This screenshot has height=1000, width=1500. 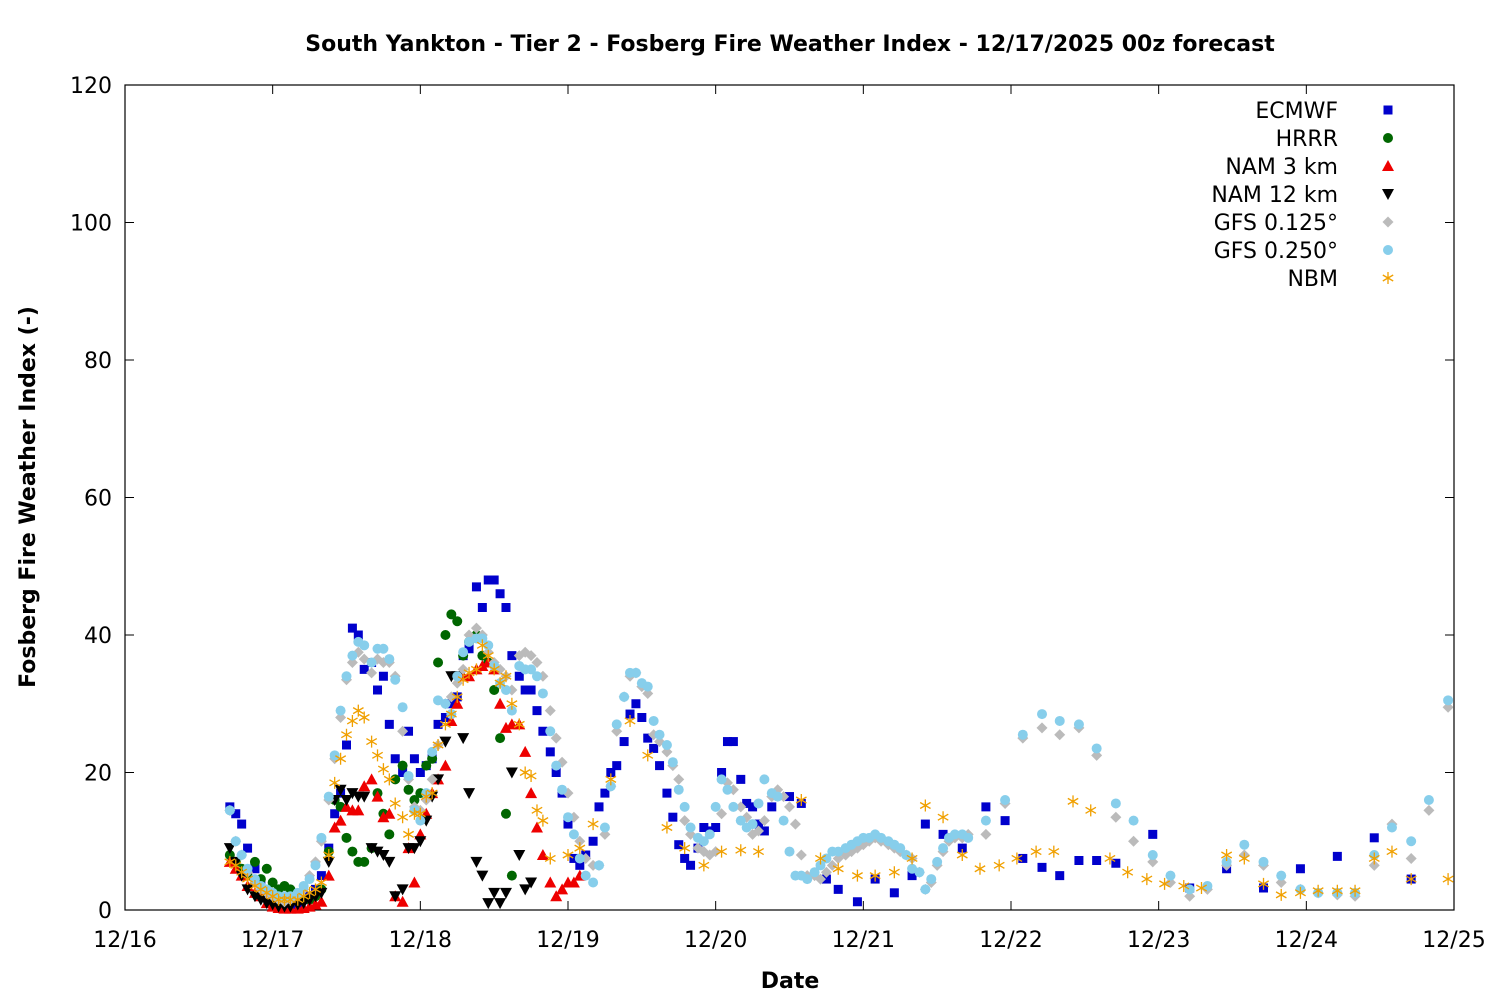 I want to click on series-nam-3-km, so click(x=404, y=785).